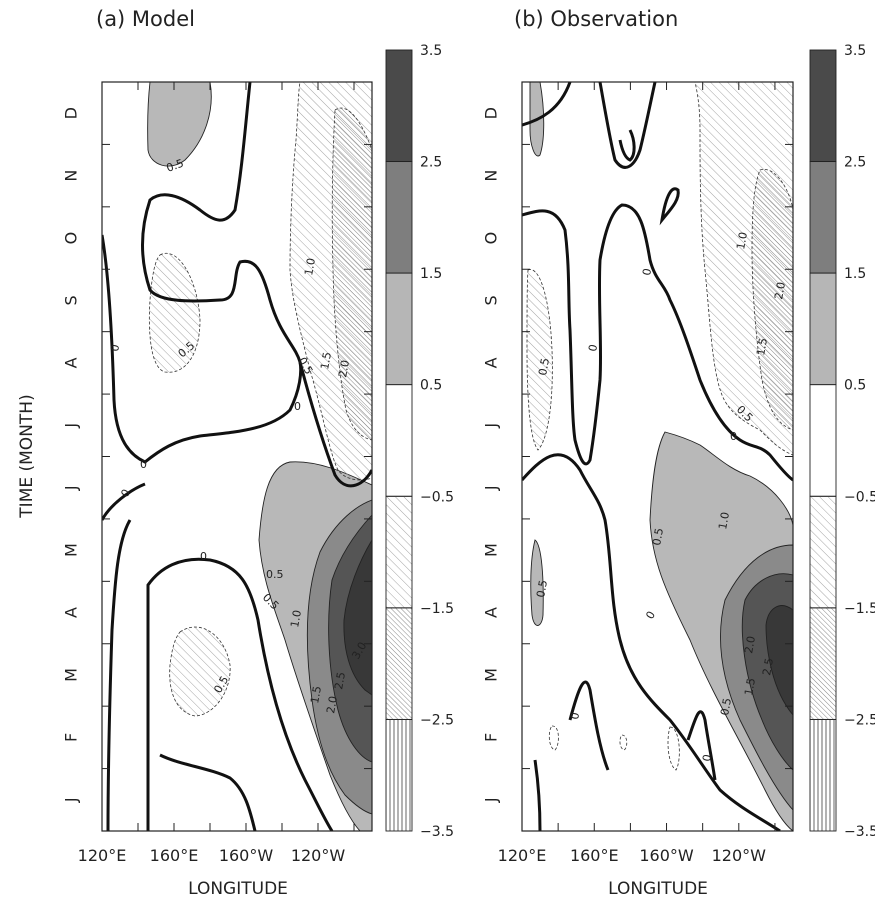 The width and height of the screenshot is (875, 909). What do you see at coordinates (71, 238) in the screenshot?
I see `month-tick-label: O` at bounding box center [71, 238].